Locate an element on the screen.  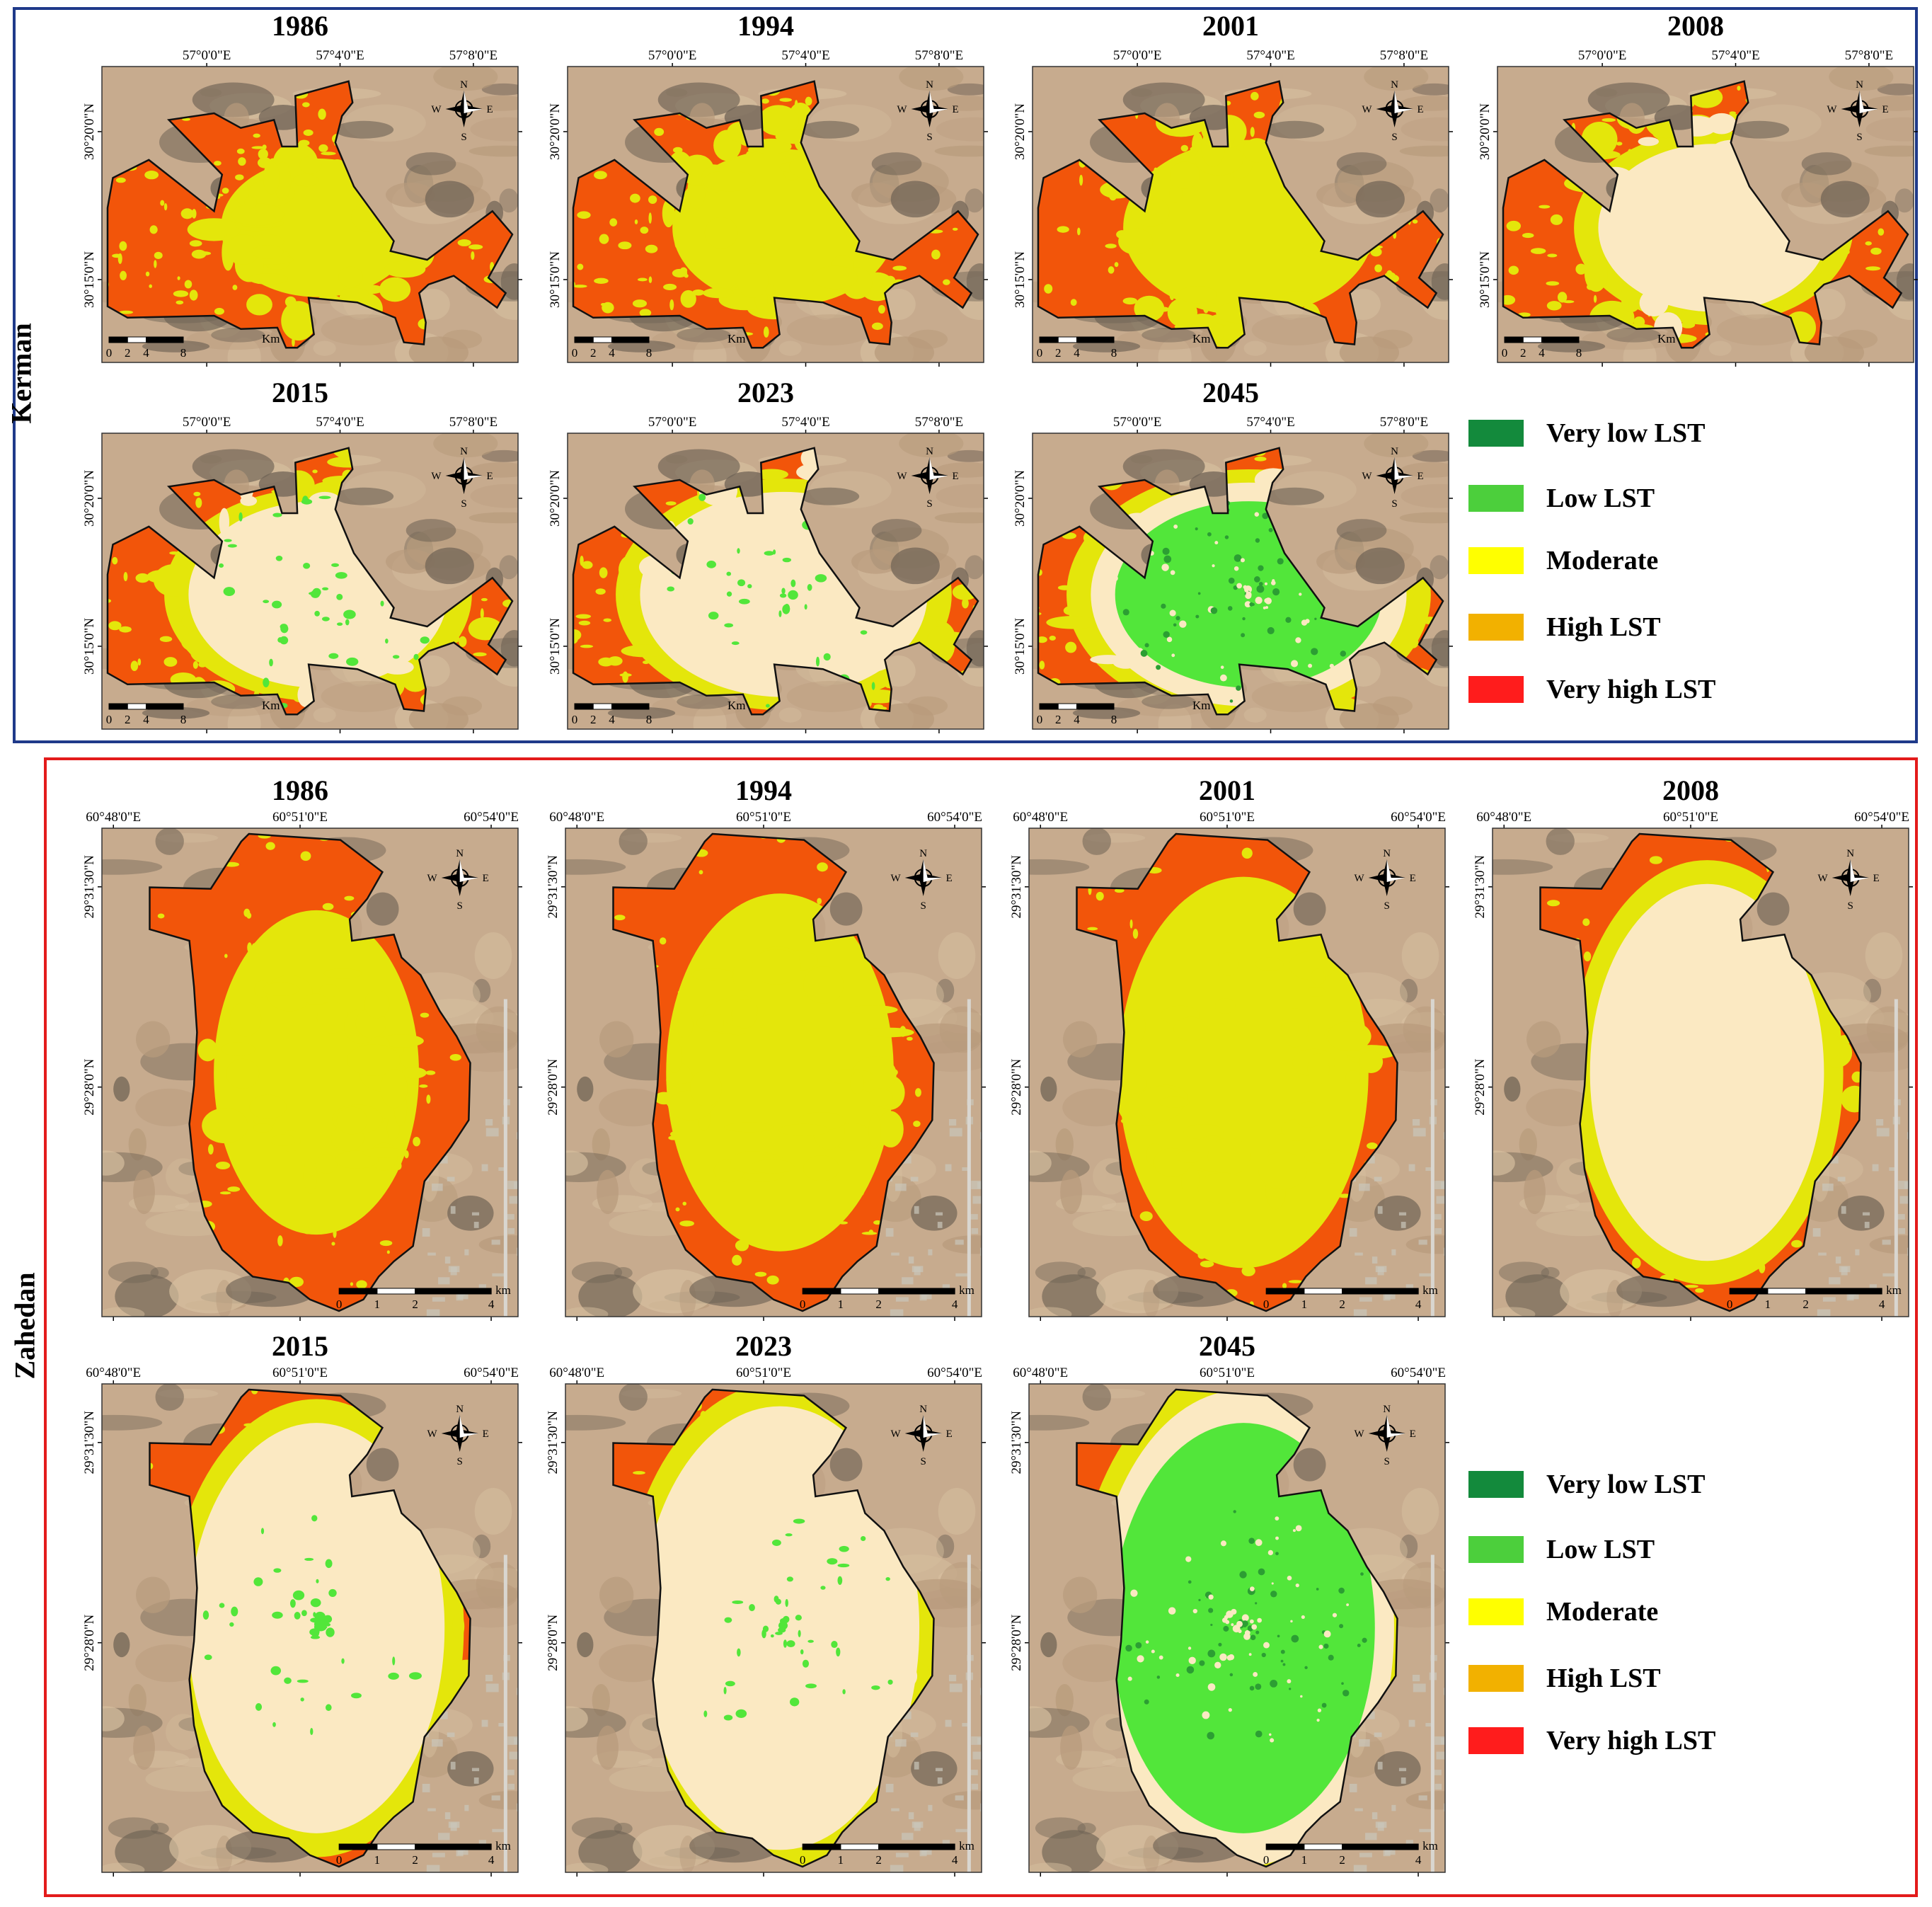
compass-label: E is located at coordinates (956, 476).